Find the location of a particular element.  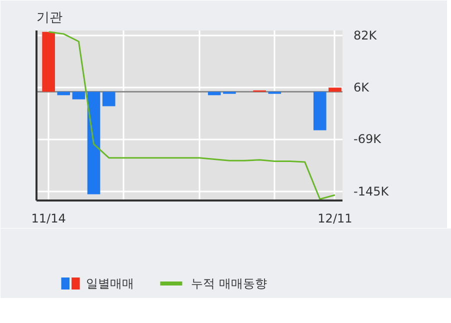

y-tick-label: 6K is located at coordinates (362, 87).